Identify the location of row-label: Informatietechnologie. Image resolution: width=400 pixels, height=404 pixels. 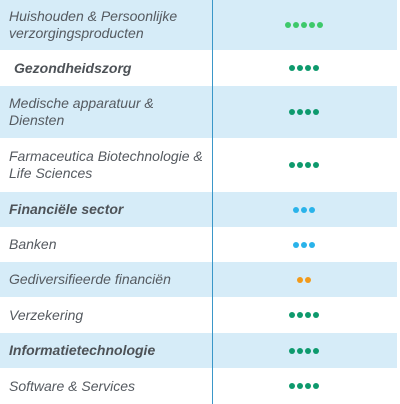
(106, 350).